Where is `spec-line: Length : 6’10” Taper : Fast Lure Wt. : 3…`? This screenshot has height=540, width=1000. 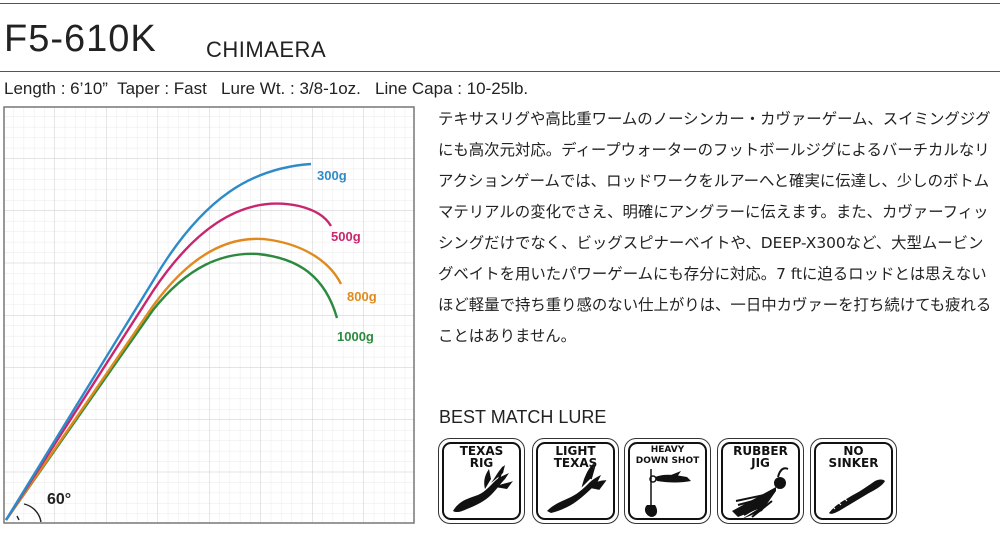 spec-line: Length : 6’10” Taper : Fast Lure Wt. : 3… is located at coordinates (266, 88).